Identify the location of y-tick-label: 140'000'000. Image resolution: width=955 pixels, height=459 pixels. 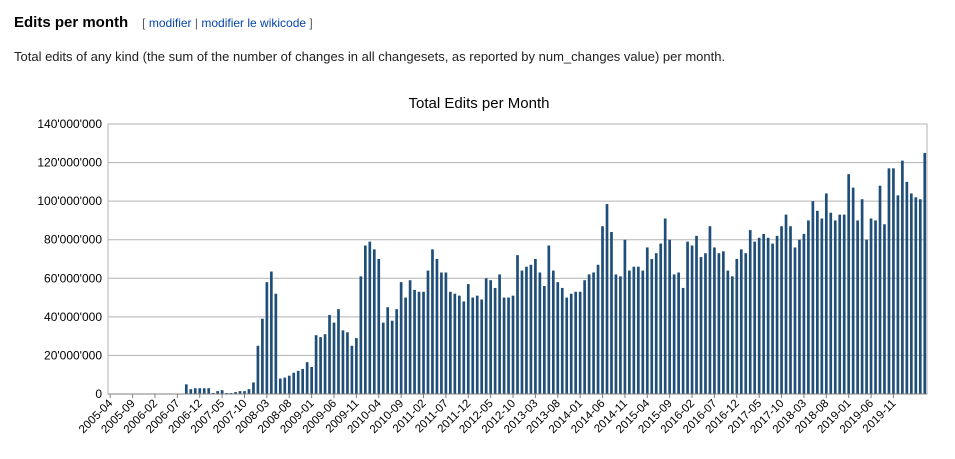
(69, 124).